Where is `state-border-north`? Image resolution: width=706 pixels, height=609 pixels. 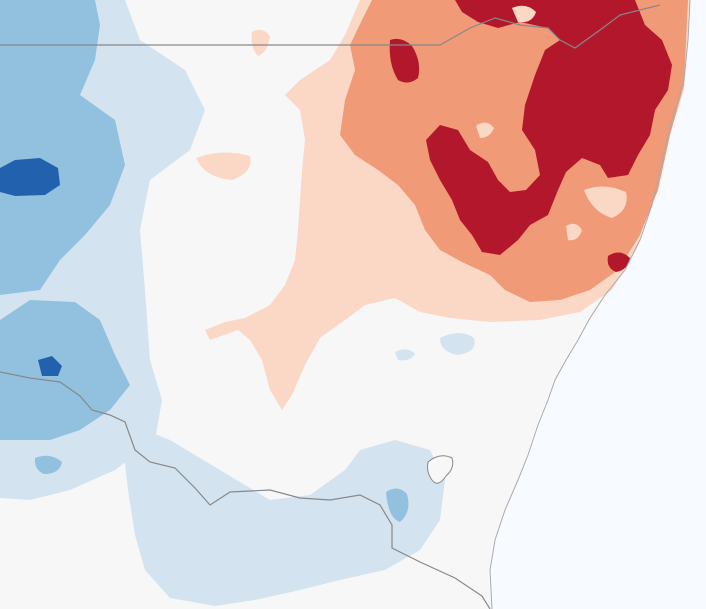
state-border-north is located at coordinates (330, 26).